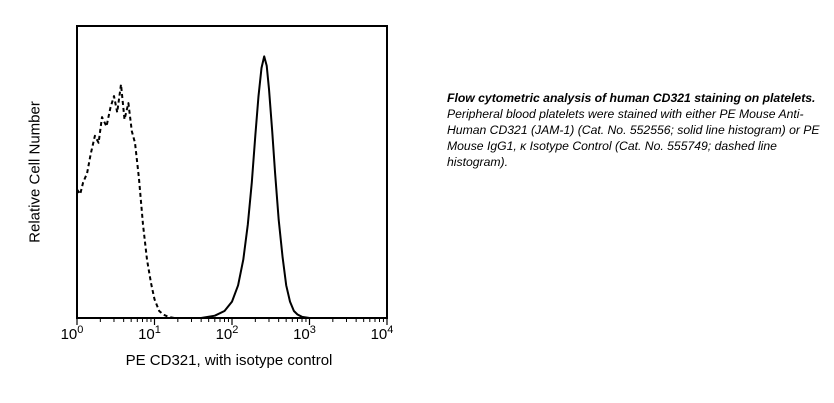  What do you see at coordinates (382, 333) in the screenshot?
I see `x-tick-label: 10⁴` at bounding box center [382, 333].